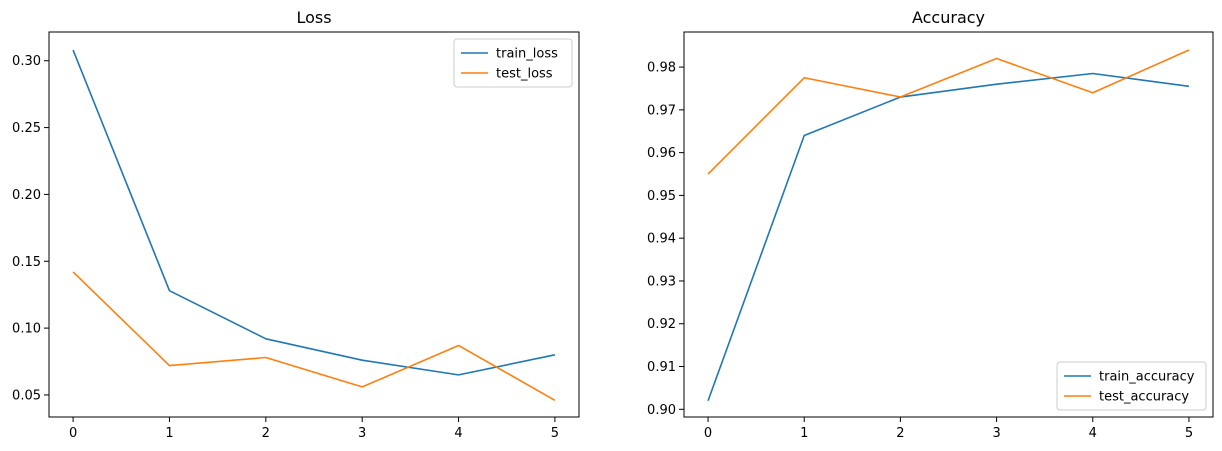 This screenshot has height=451, width=1222. Describe the element at coordinates (661, 324) in the screenshot. I see `accuracy-y-tick-label: 0.92` at that location.